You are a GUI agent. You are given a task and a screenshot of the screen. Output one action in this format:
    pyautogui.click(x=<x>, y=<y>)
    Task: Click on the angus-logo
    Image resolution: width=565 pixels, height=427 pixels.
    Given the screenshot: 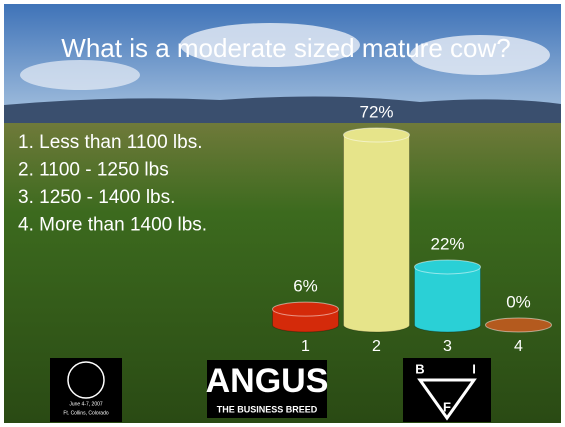 What is the action you would take?
    pyautogui.click(x=267, y=389)
    